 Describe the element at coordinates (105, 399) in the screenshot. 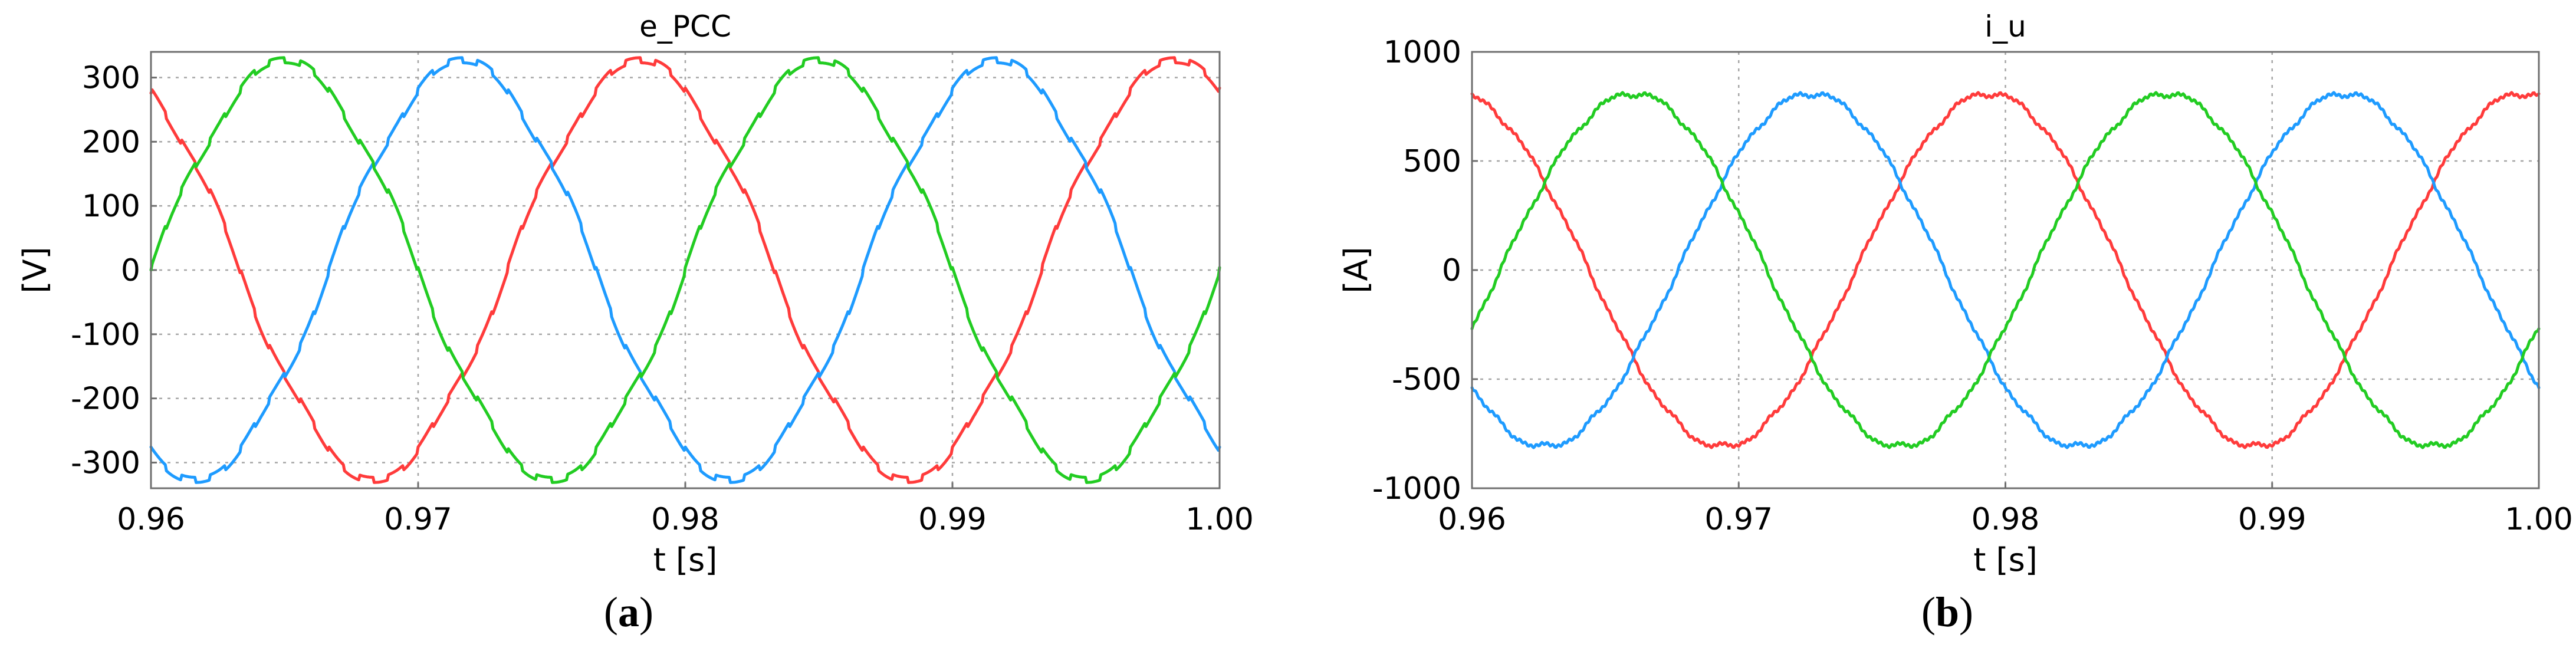

I see `y-tick-label: -200` at that location.